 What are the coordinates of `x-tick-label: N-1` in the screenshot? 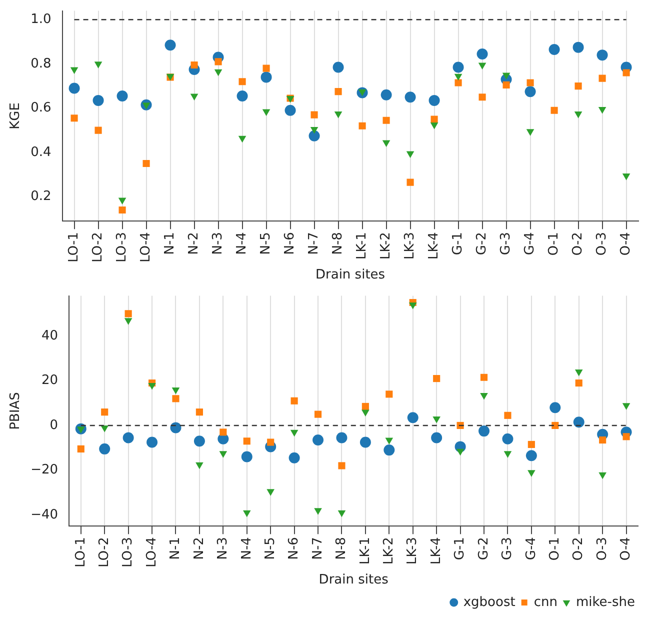 It's located at (170, 243).